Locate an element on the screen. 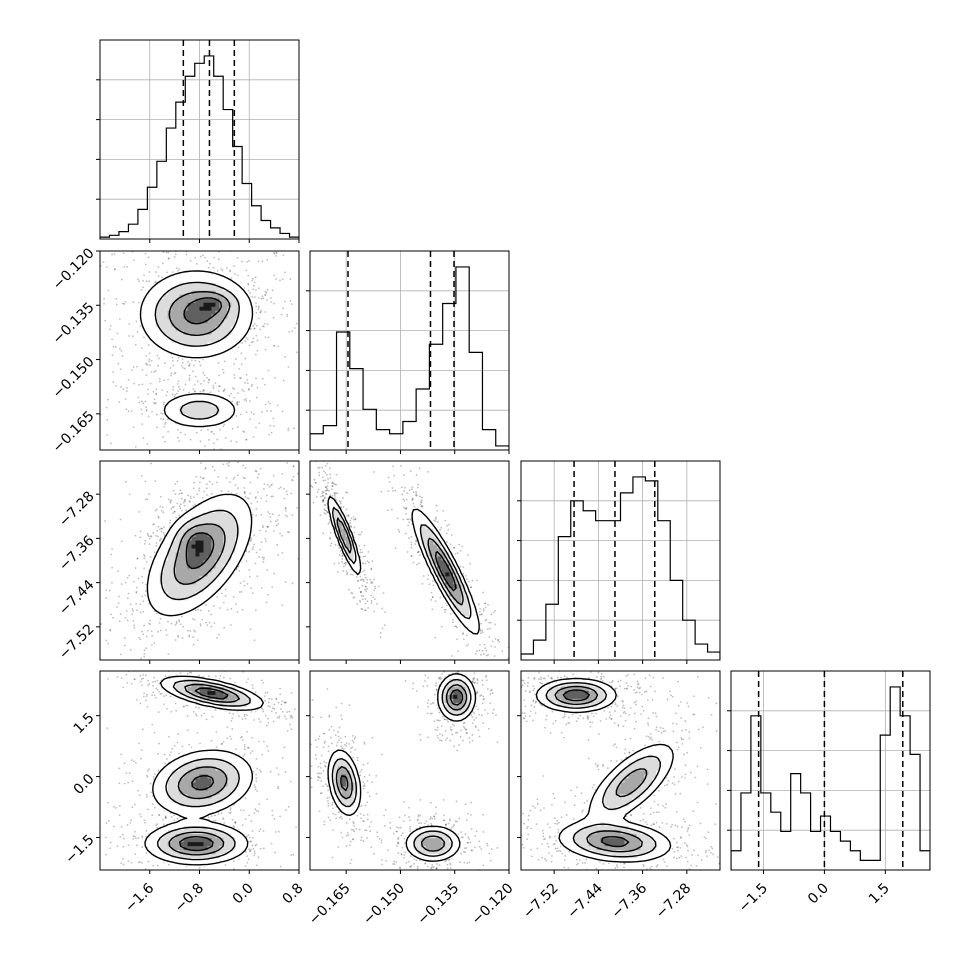 This screenshot has height=970, width=970. x-tick-label: −0.135 is located at coordinates (438, 904).